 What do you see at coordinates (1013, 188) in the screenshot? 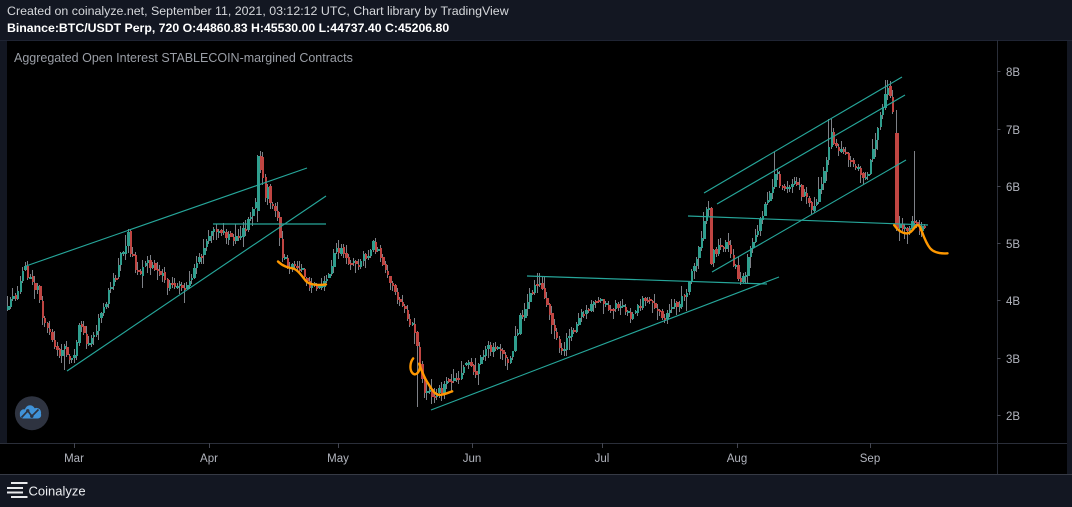
I see `svg-text: 6B` at bounding box center [1013, 188].